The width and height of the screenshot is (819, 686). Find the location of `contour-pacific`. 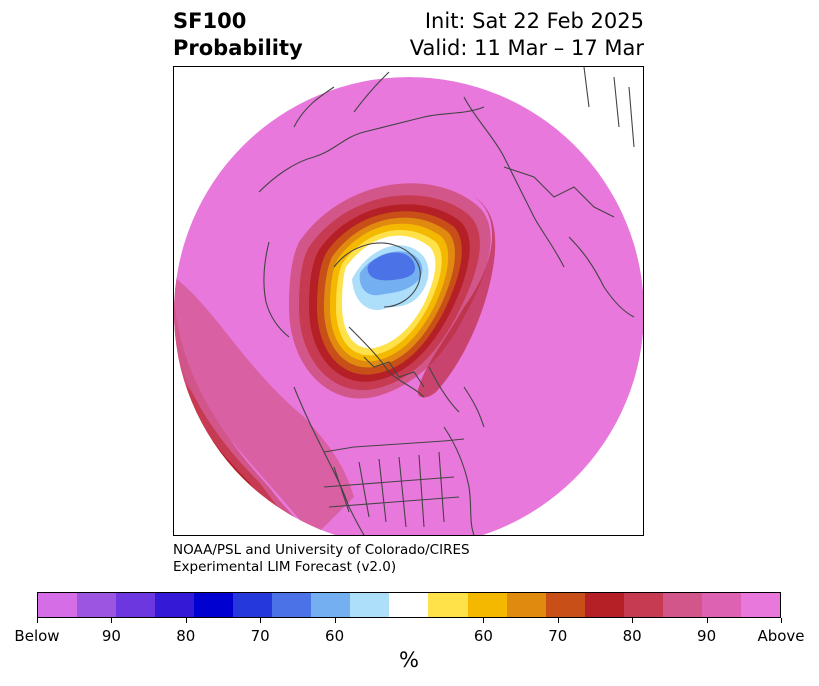

contour-pacific is located at coordinates (264, 406).